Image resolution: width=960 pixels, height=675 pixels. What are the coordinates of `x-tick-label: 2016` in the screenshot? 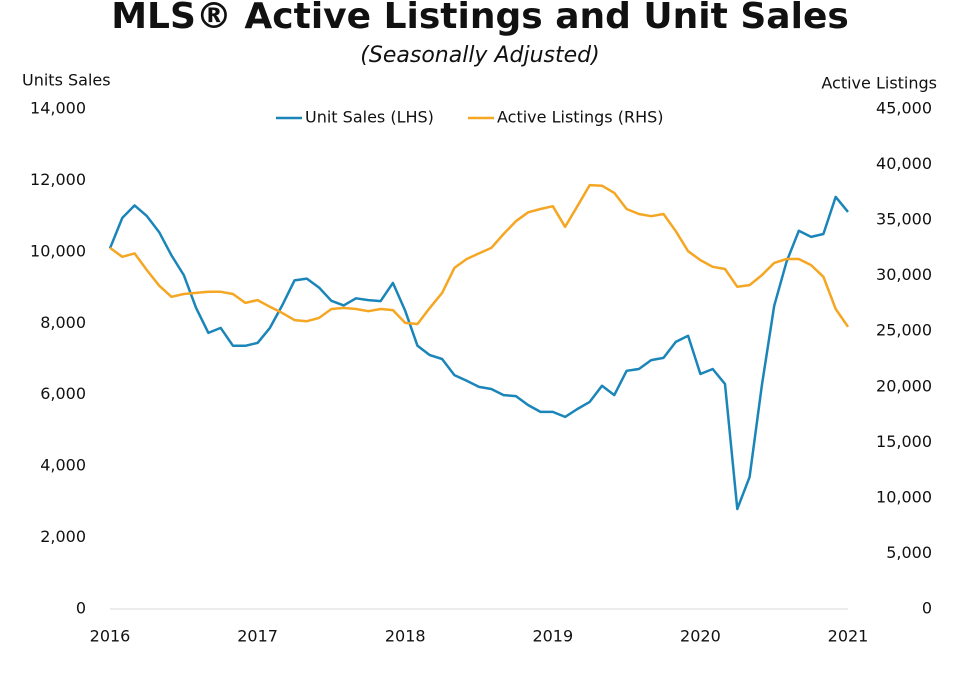 It's located at (110, 636).